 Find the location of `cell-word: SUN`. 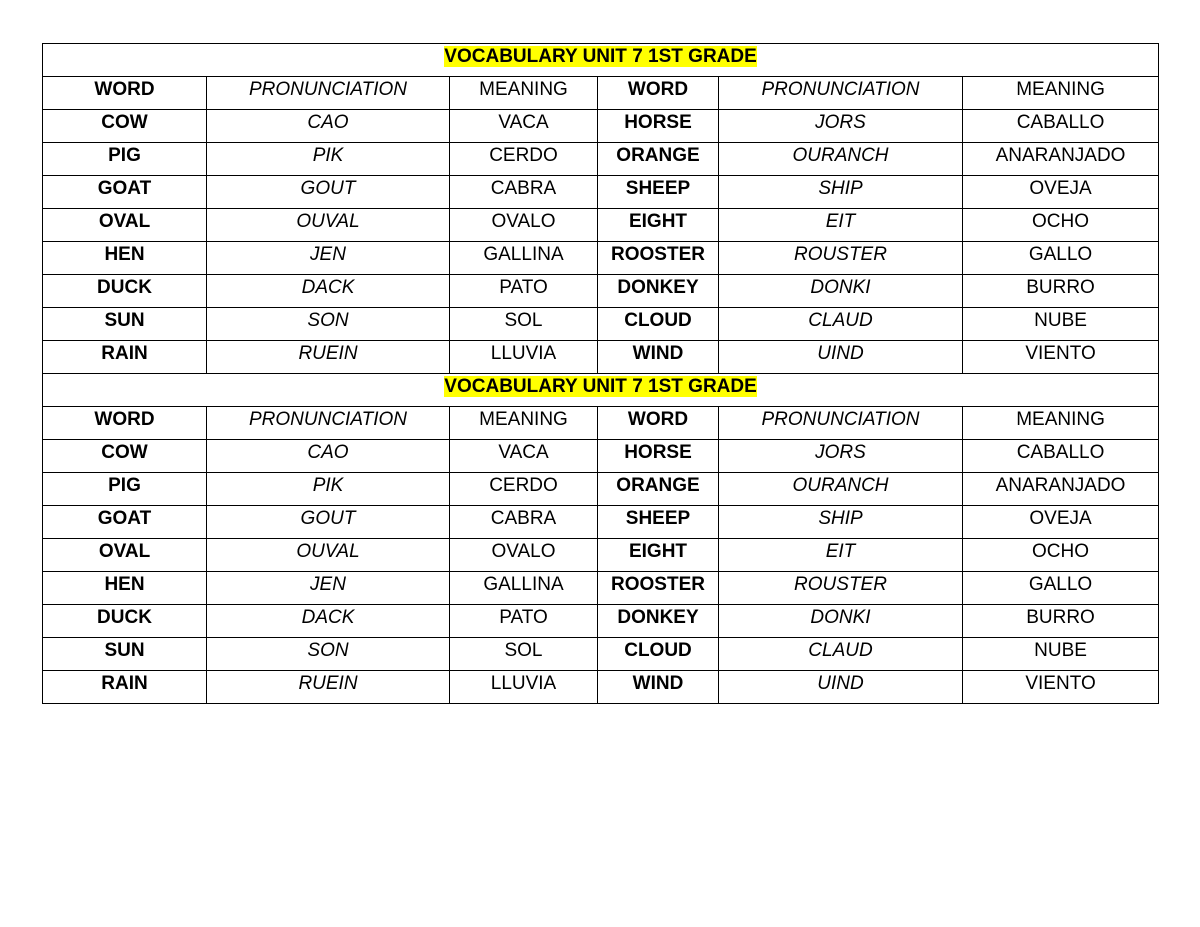

cell-word: SUN is located at coordinates (124, 654).